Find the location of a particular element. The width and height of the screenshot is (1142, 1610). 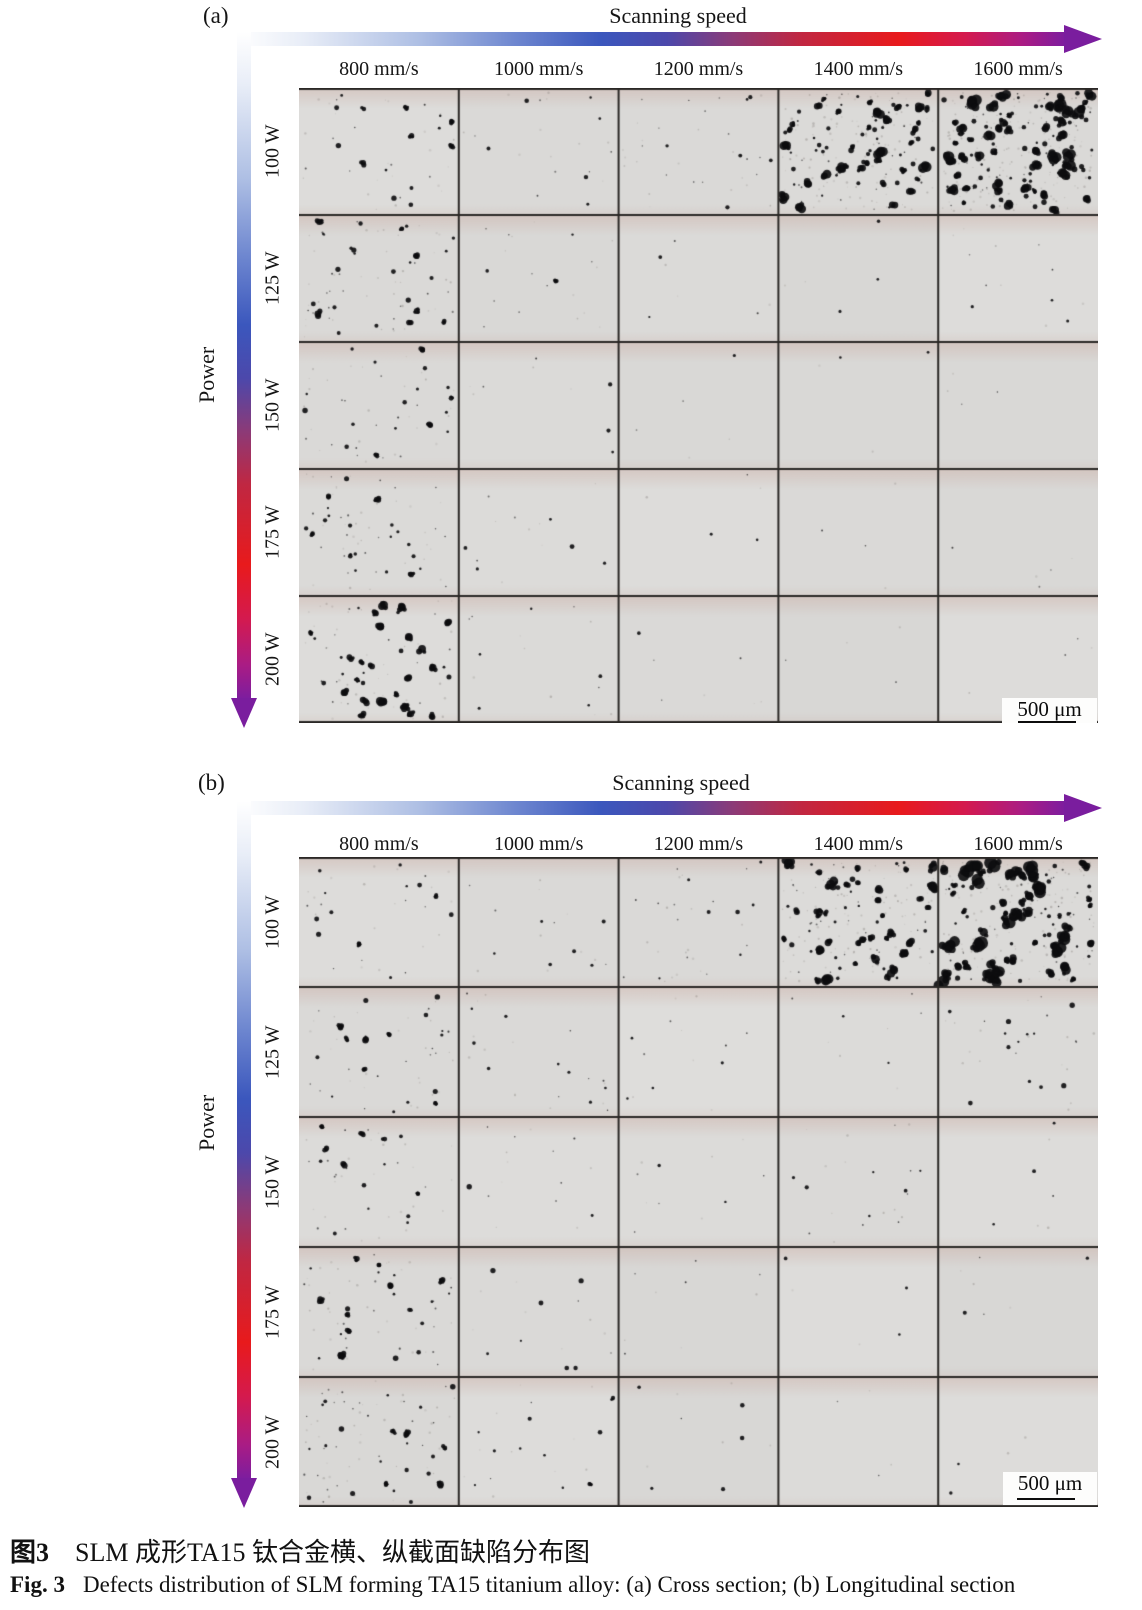

panel-a-down-arrowhead-icon is located at coordinates (244, 713).